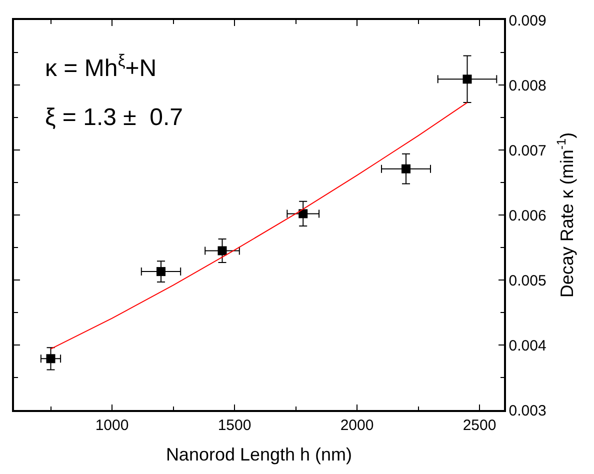  I want to click on y-tick-label: 0.007, so click(527, 151).